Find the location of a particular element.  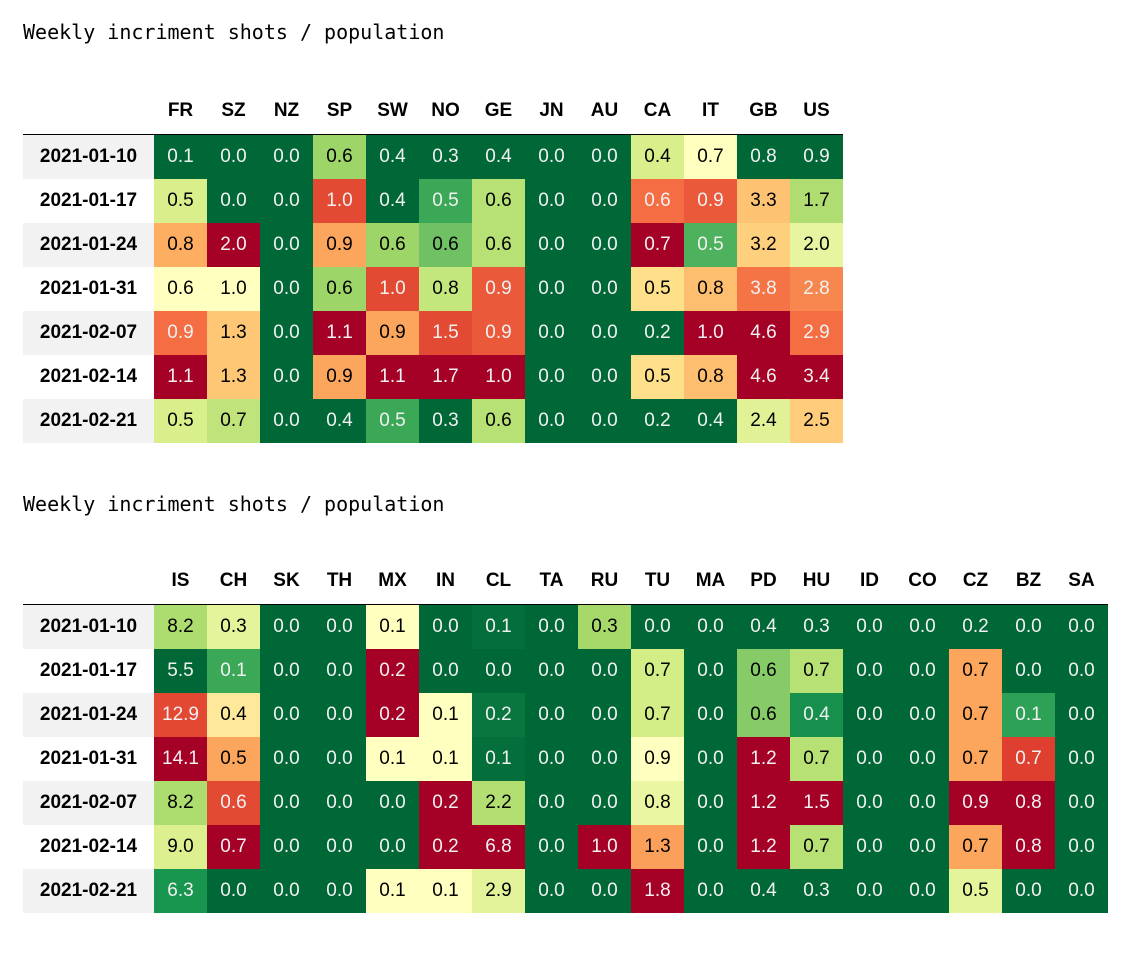

heatmap-cell: 1.2 is located at coordinates (763, 847).